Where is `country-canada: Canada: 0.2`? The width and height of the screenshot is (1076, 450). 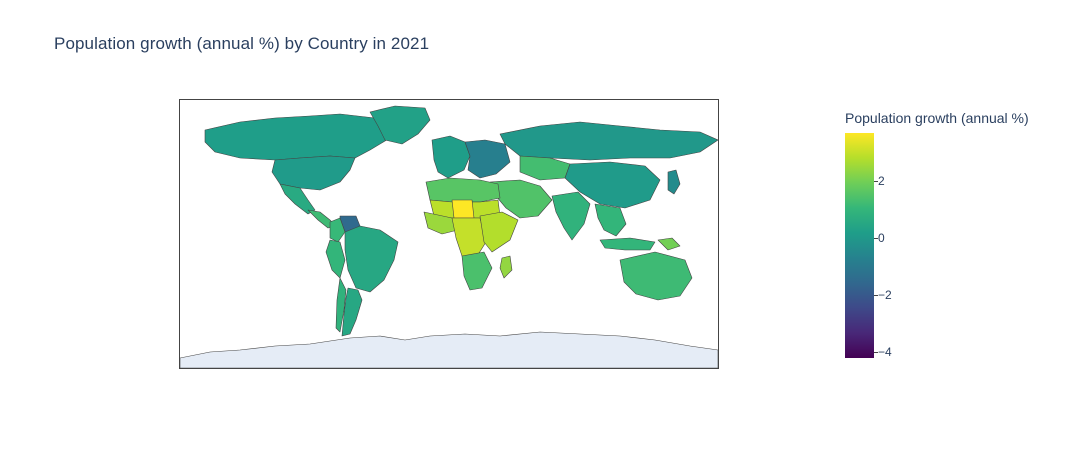 country-canada: Canada: 0.2 is located at coordinates (310, 137).